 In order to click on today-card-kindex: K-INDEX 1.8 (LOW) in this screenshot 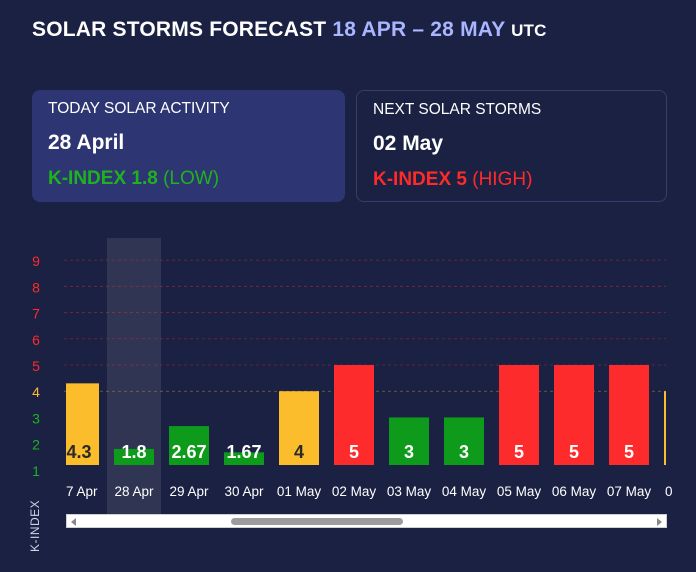, I will do `click(133, 179)`.